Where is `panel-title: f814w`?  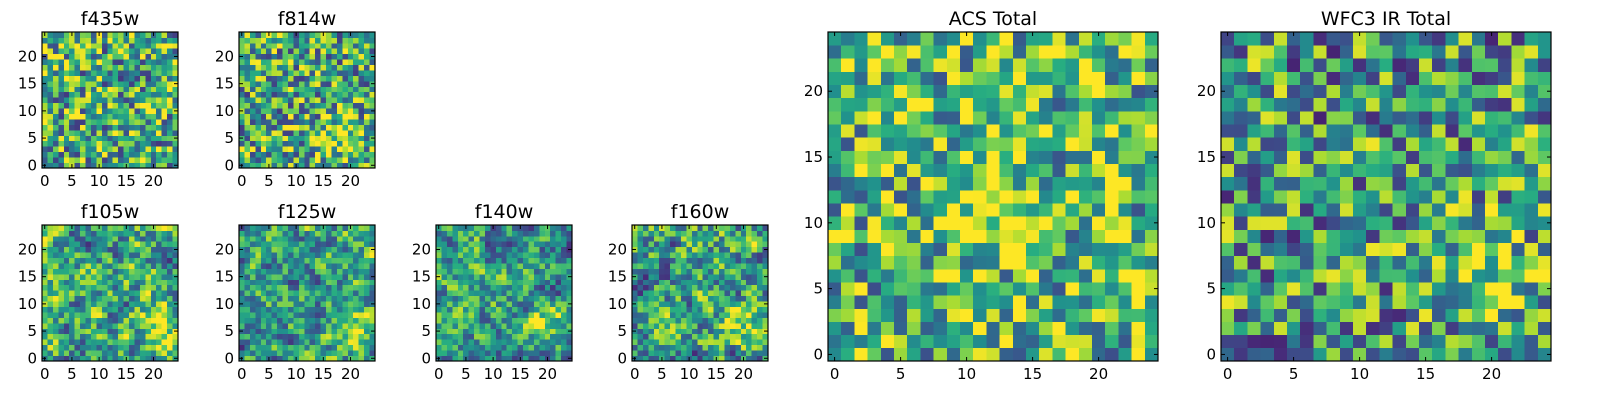 panel-title: f814w is located at coordinates (307, 19).